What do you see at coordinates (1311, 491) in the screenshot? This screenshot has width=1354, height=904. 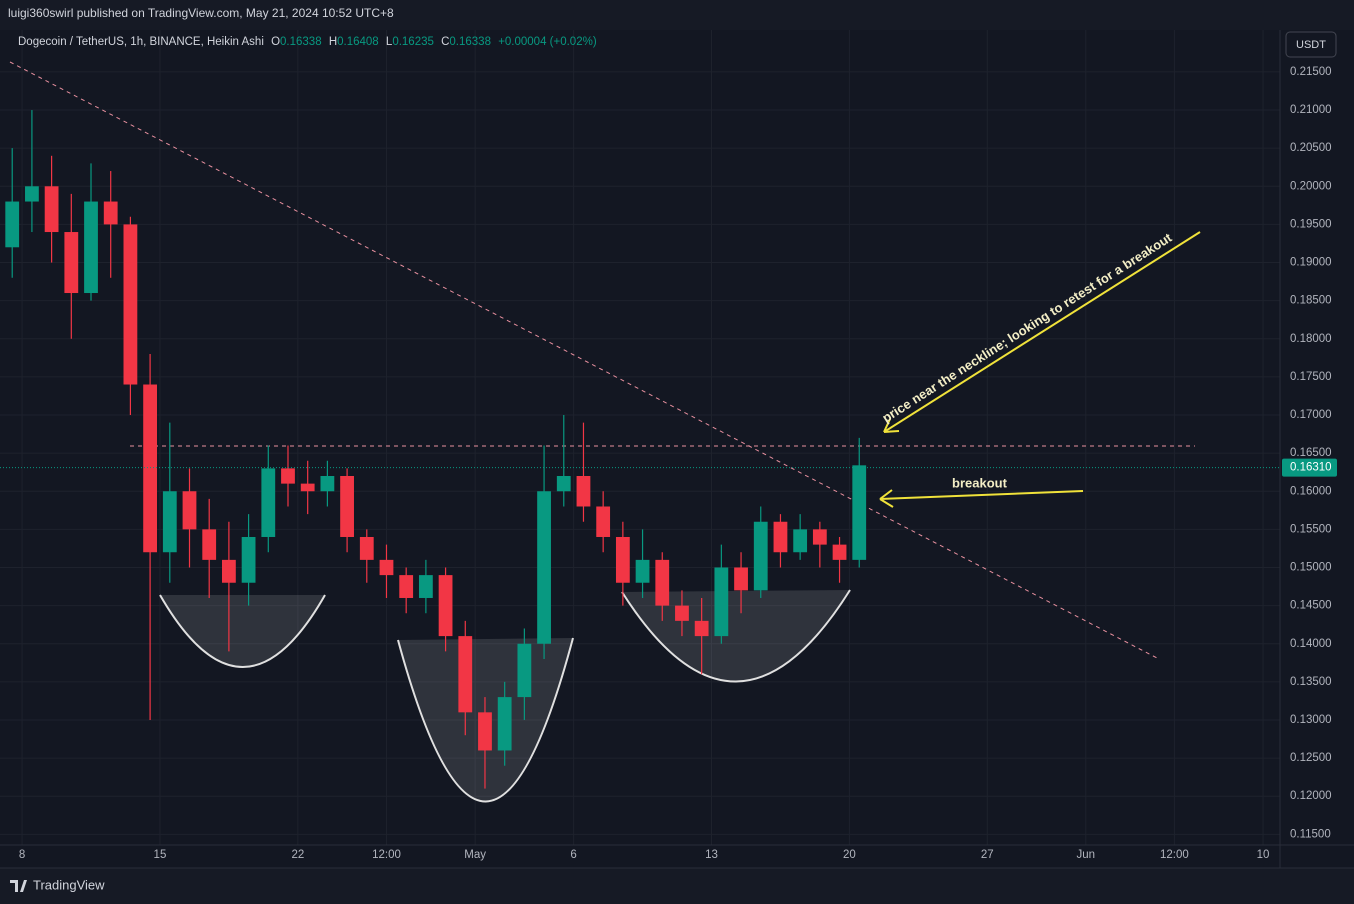 I see `y-tick-label: 0.16000` at bounding box center [1311, 491].